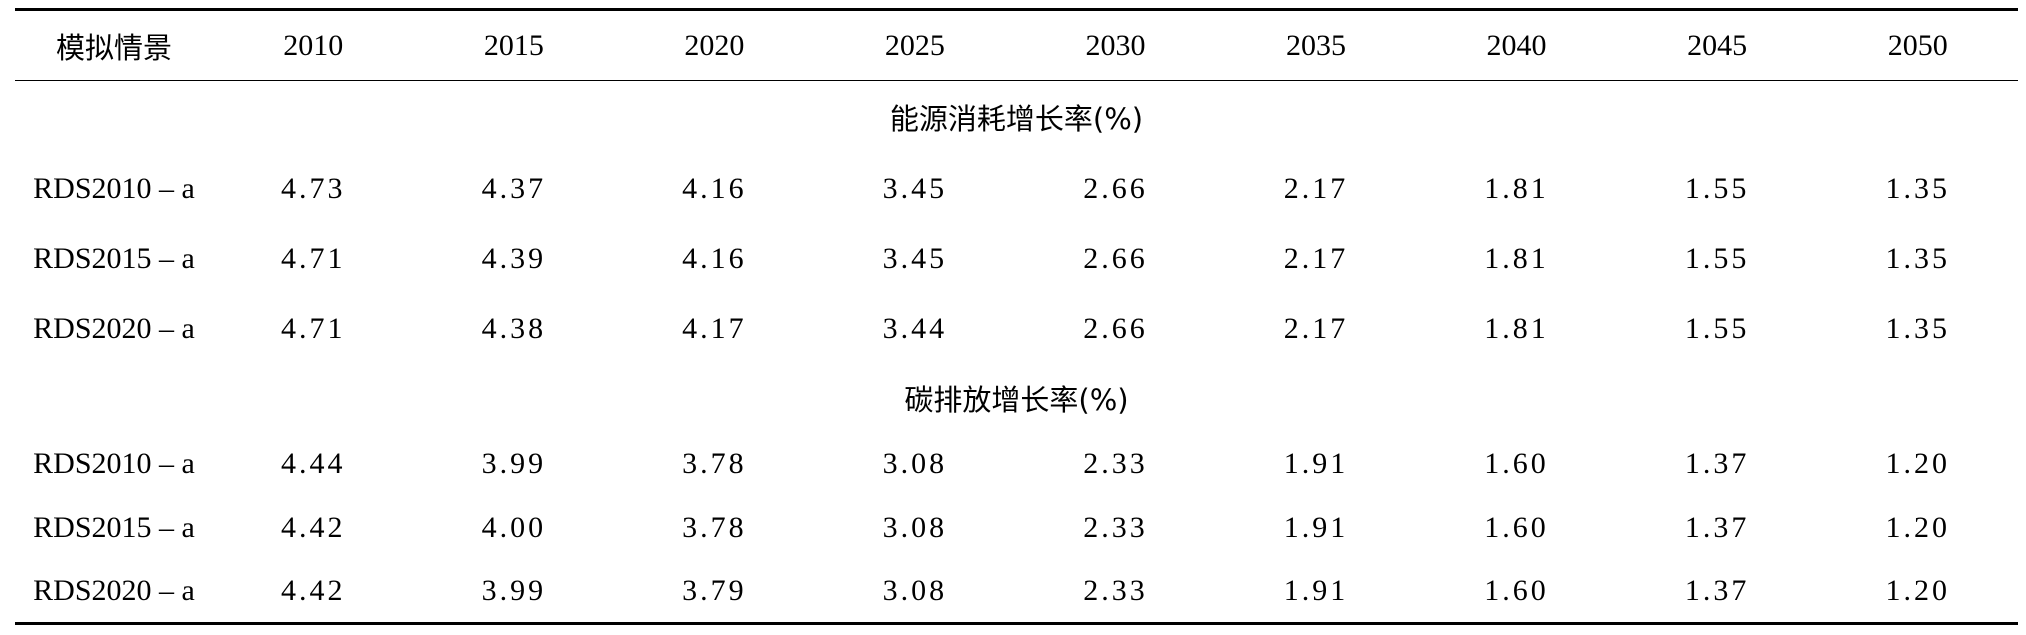  I want to click on value-cell: 4.17, so click(714, 328).